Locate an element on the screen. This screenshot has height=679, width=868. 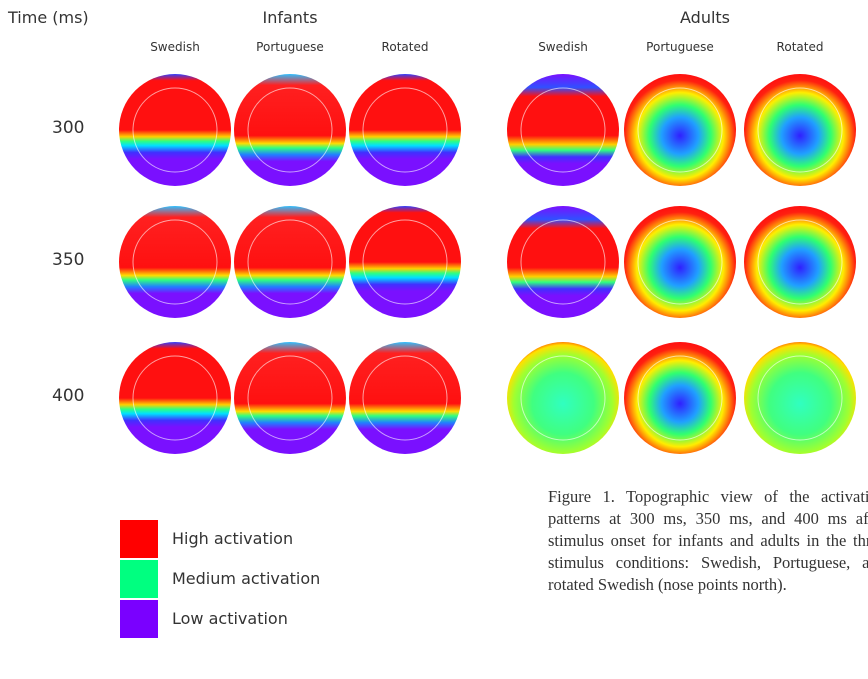
time-row-label: 400 is located at coordinates (68, 396).